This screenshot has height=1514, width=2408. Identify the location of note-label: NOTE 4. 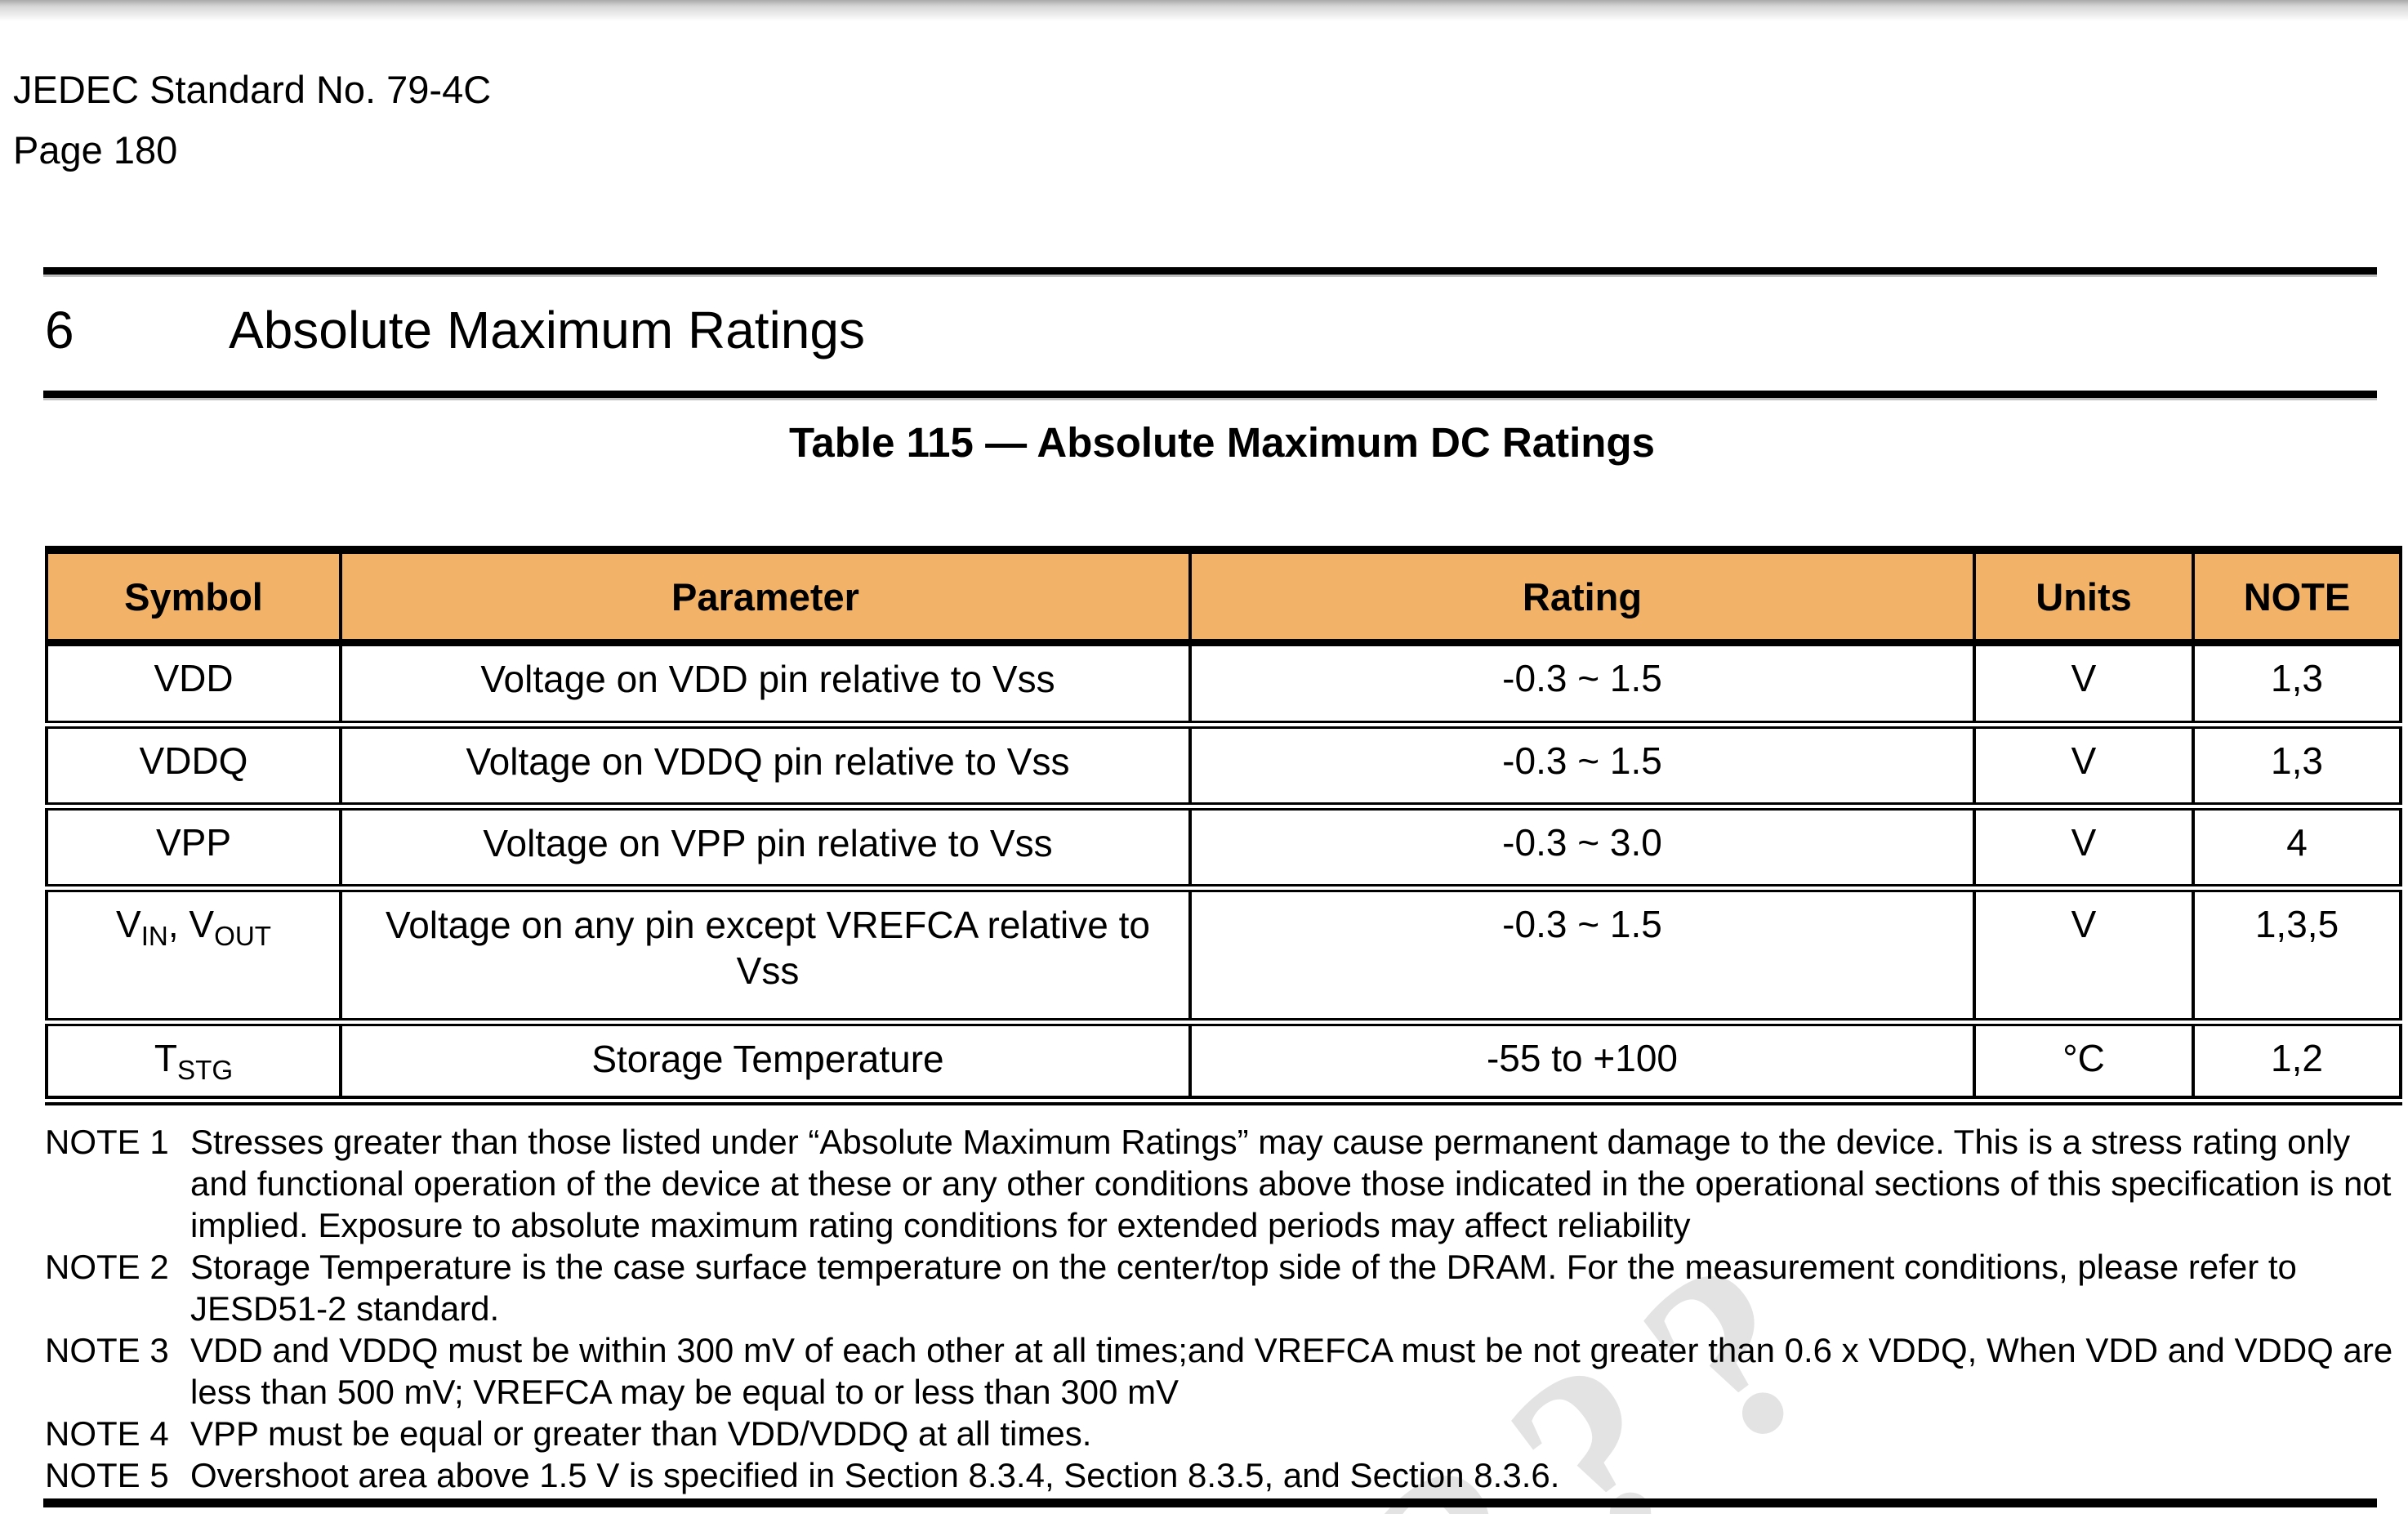
(107, 1433).